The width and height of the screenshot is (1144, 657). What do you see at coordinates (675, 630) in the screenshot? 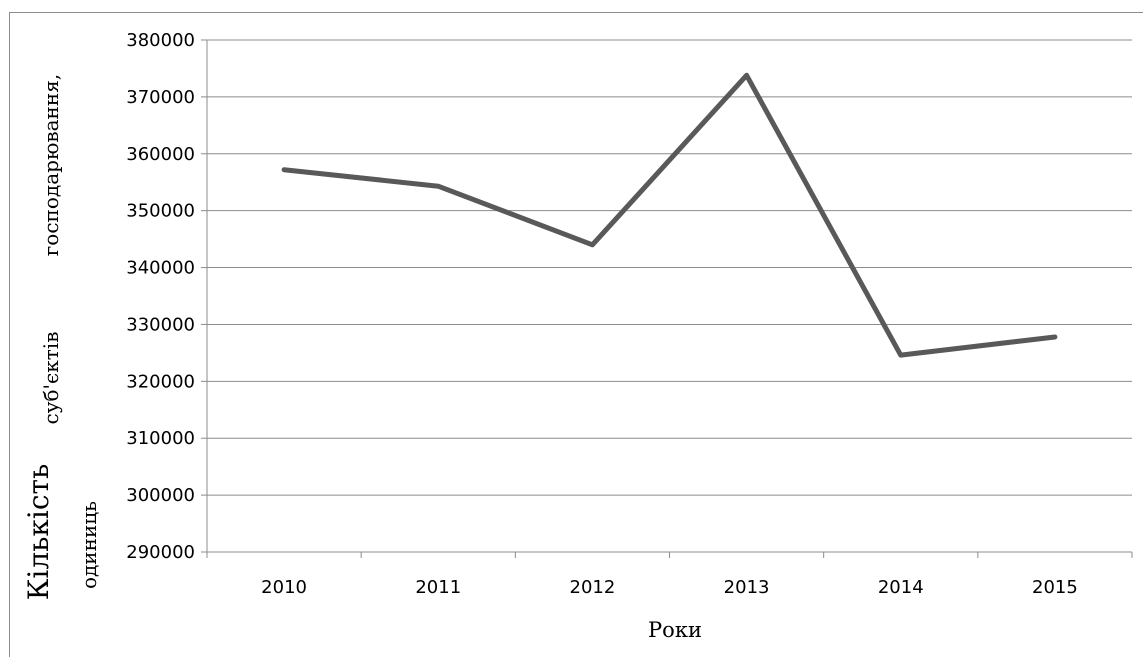
I see `x-axis-label: Роки` at bounding box center [675, 630].